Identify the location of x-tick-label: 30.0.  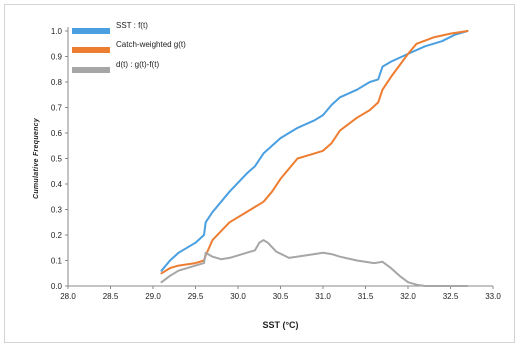
(238, 296).